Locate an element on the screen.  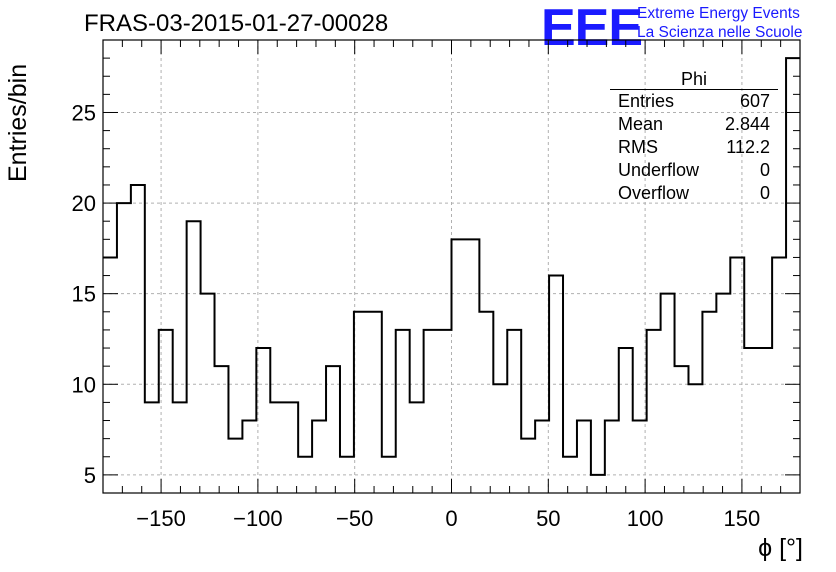
stats-row: Underflow 0 is located at coordinates (694, 170).